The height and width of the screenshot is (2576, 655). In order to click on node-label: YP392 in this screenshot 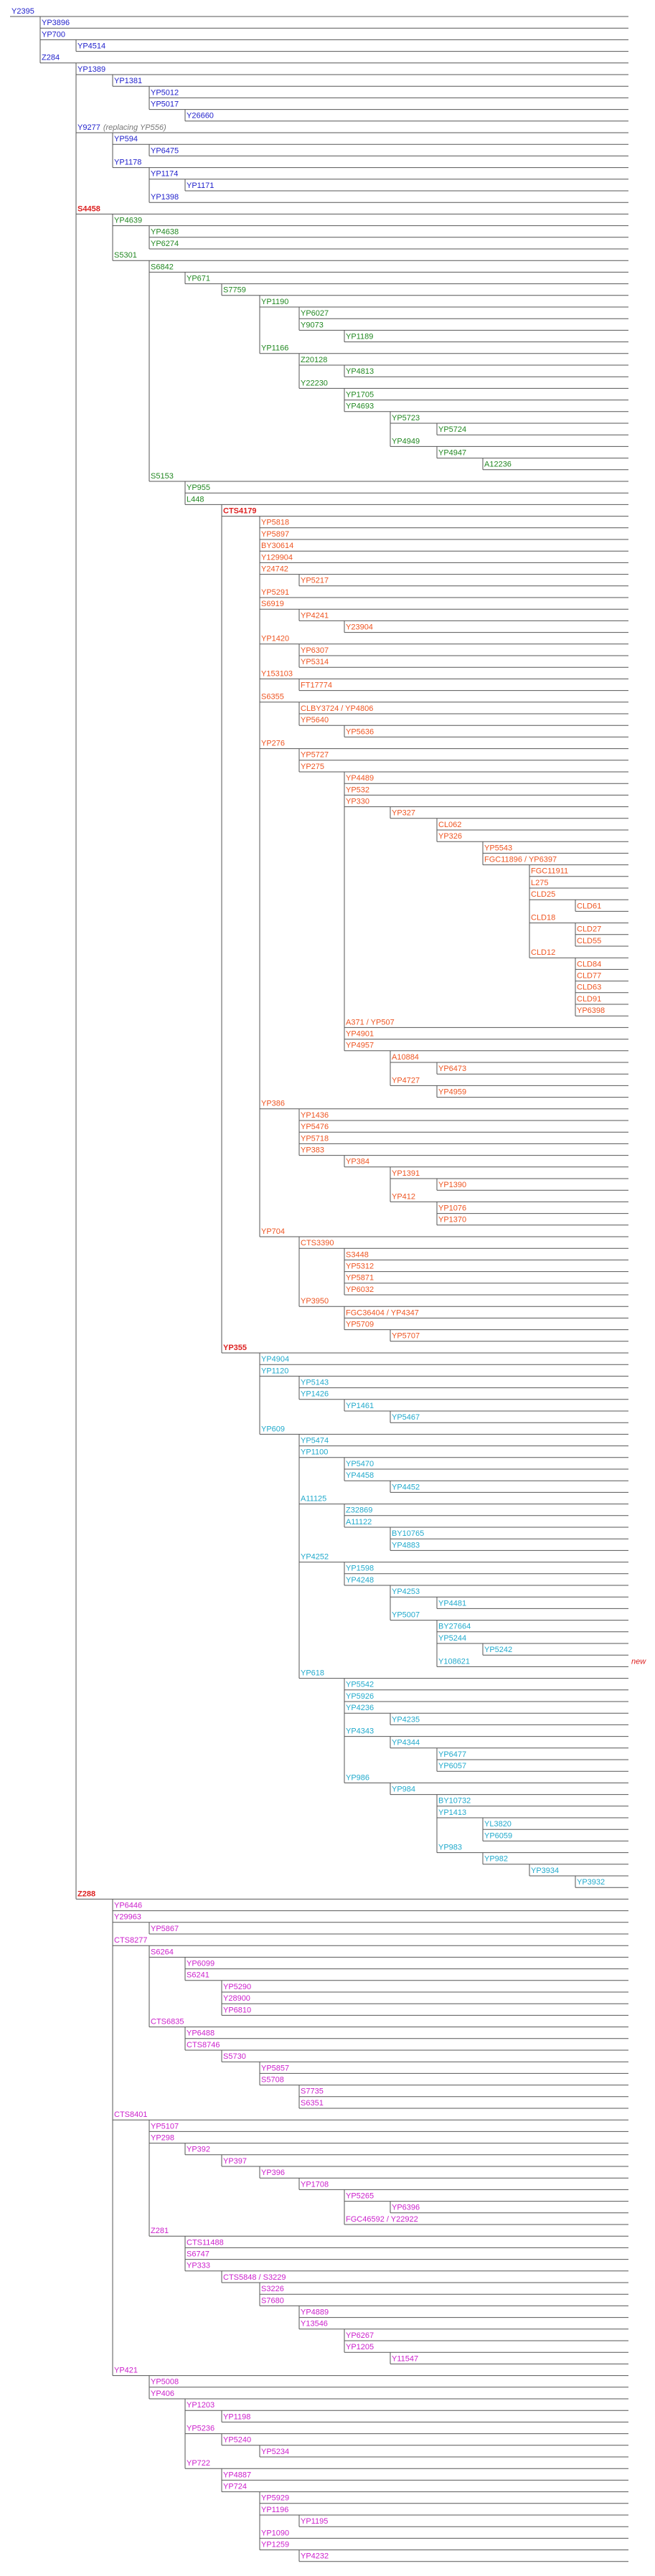, I will do `click(199, 2150)`.